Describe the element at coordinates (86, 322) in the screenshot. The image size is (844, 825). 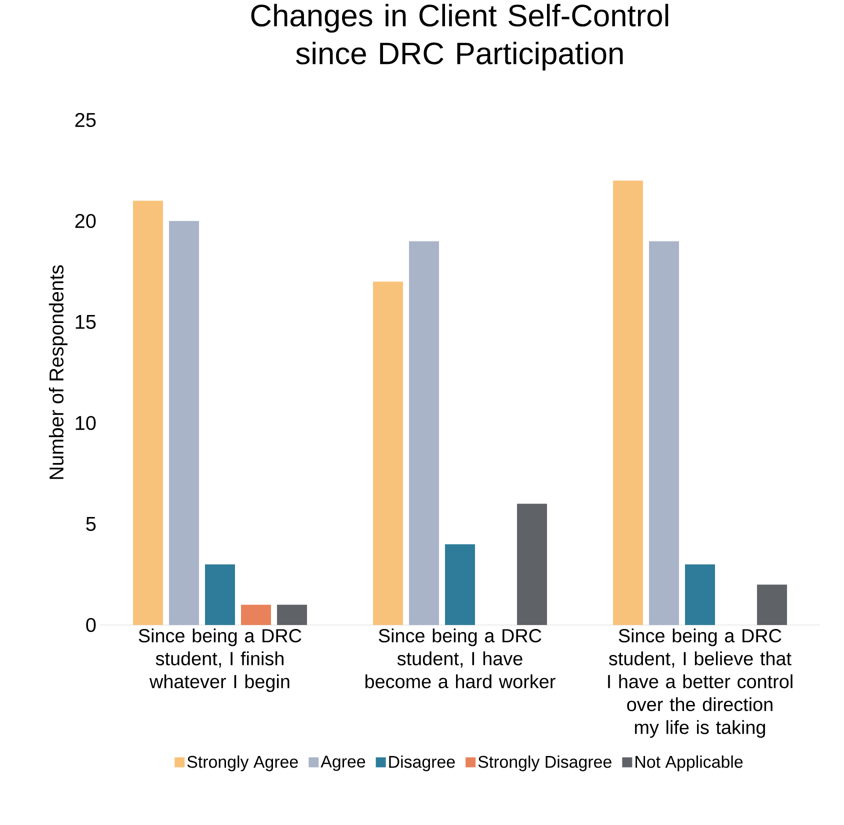
I see `y-tick-label: 15` at that location.